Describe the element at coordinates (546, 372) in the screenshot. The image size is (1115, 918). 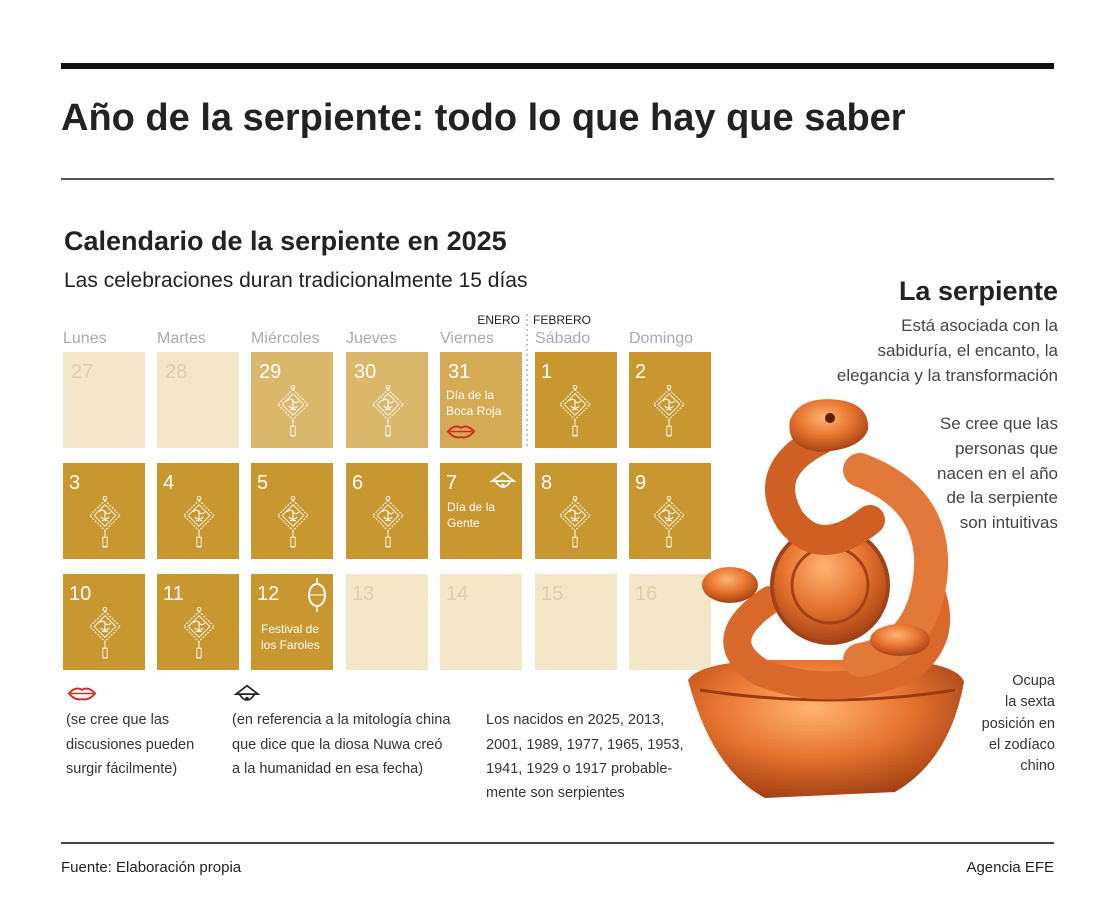
I see `day-number: 1` at that location.